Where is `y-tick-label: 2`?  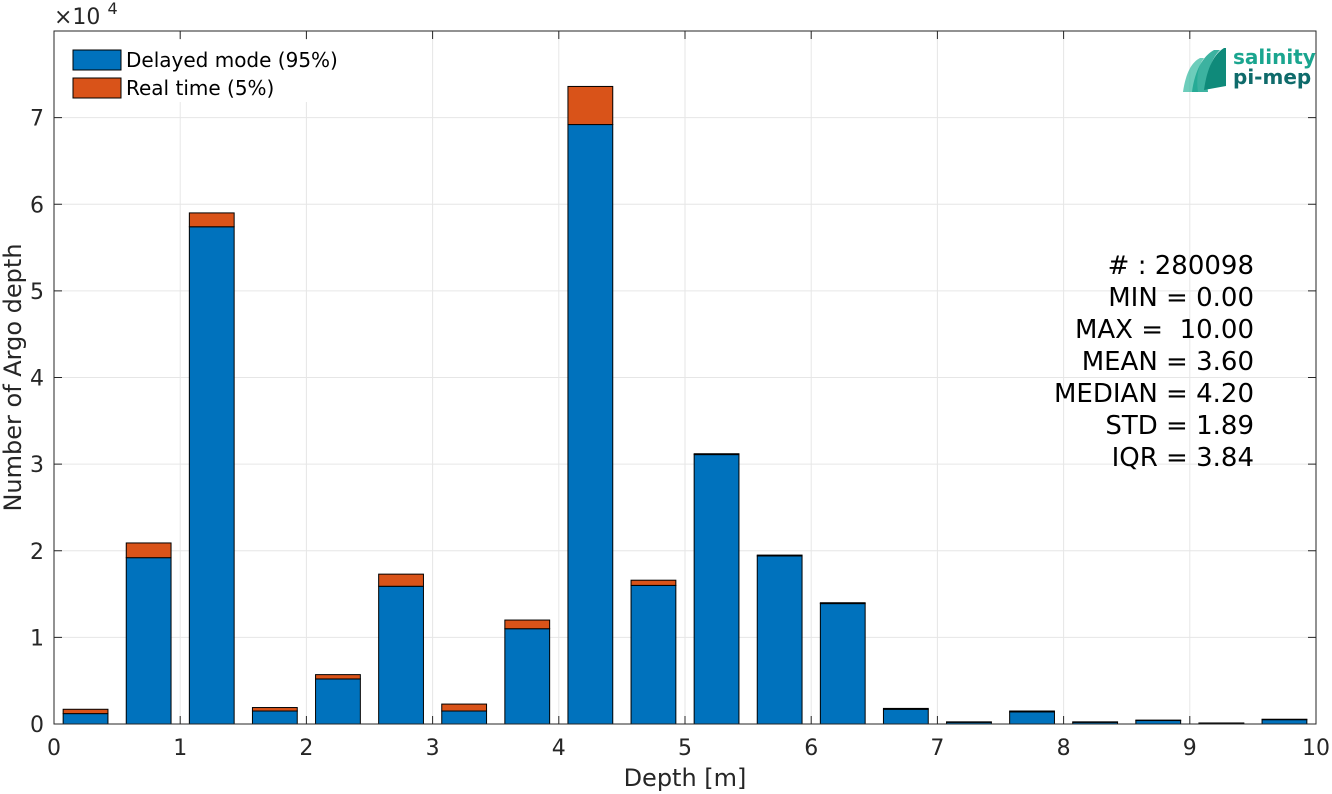
y-tick-label: 2 is located at coordinates (37, 552).